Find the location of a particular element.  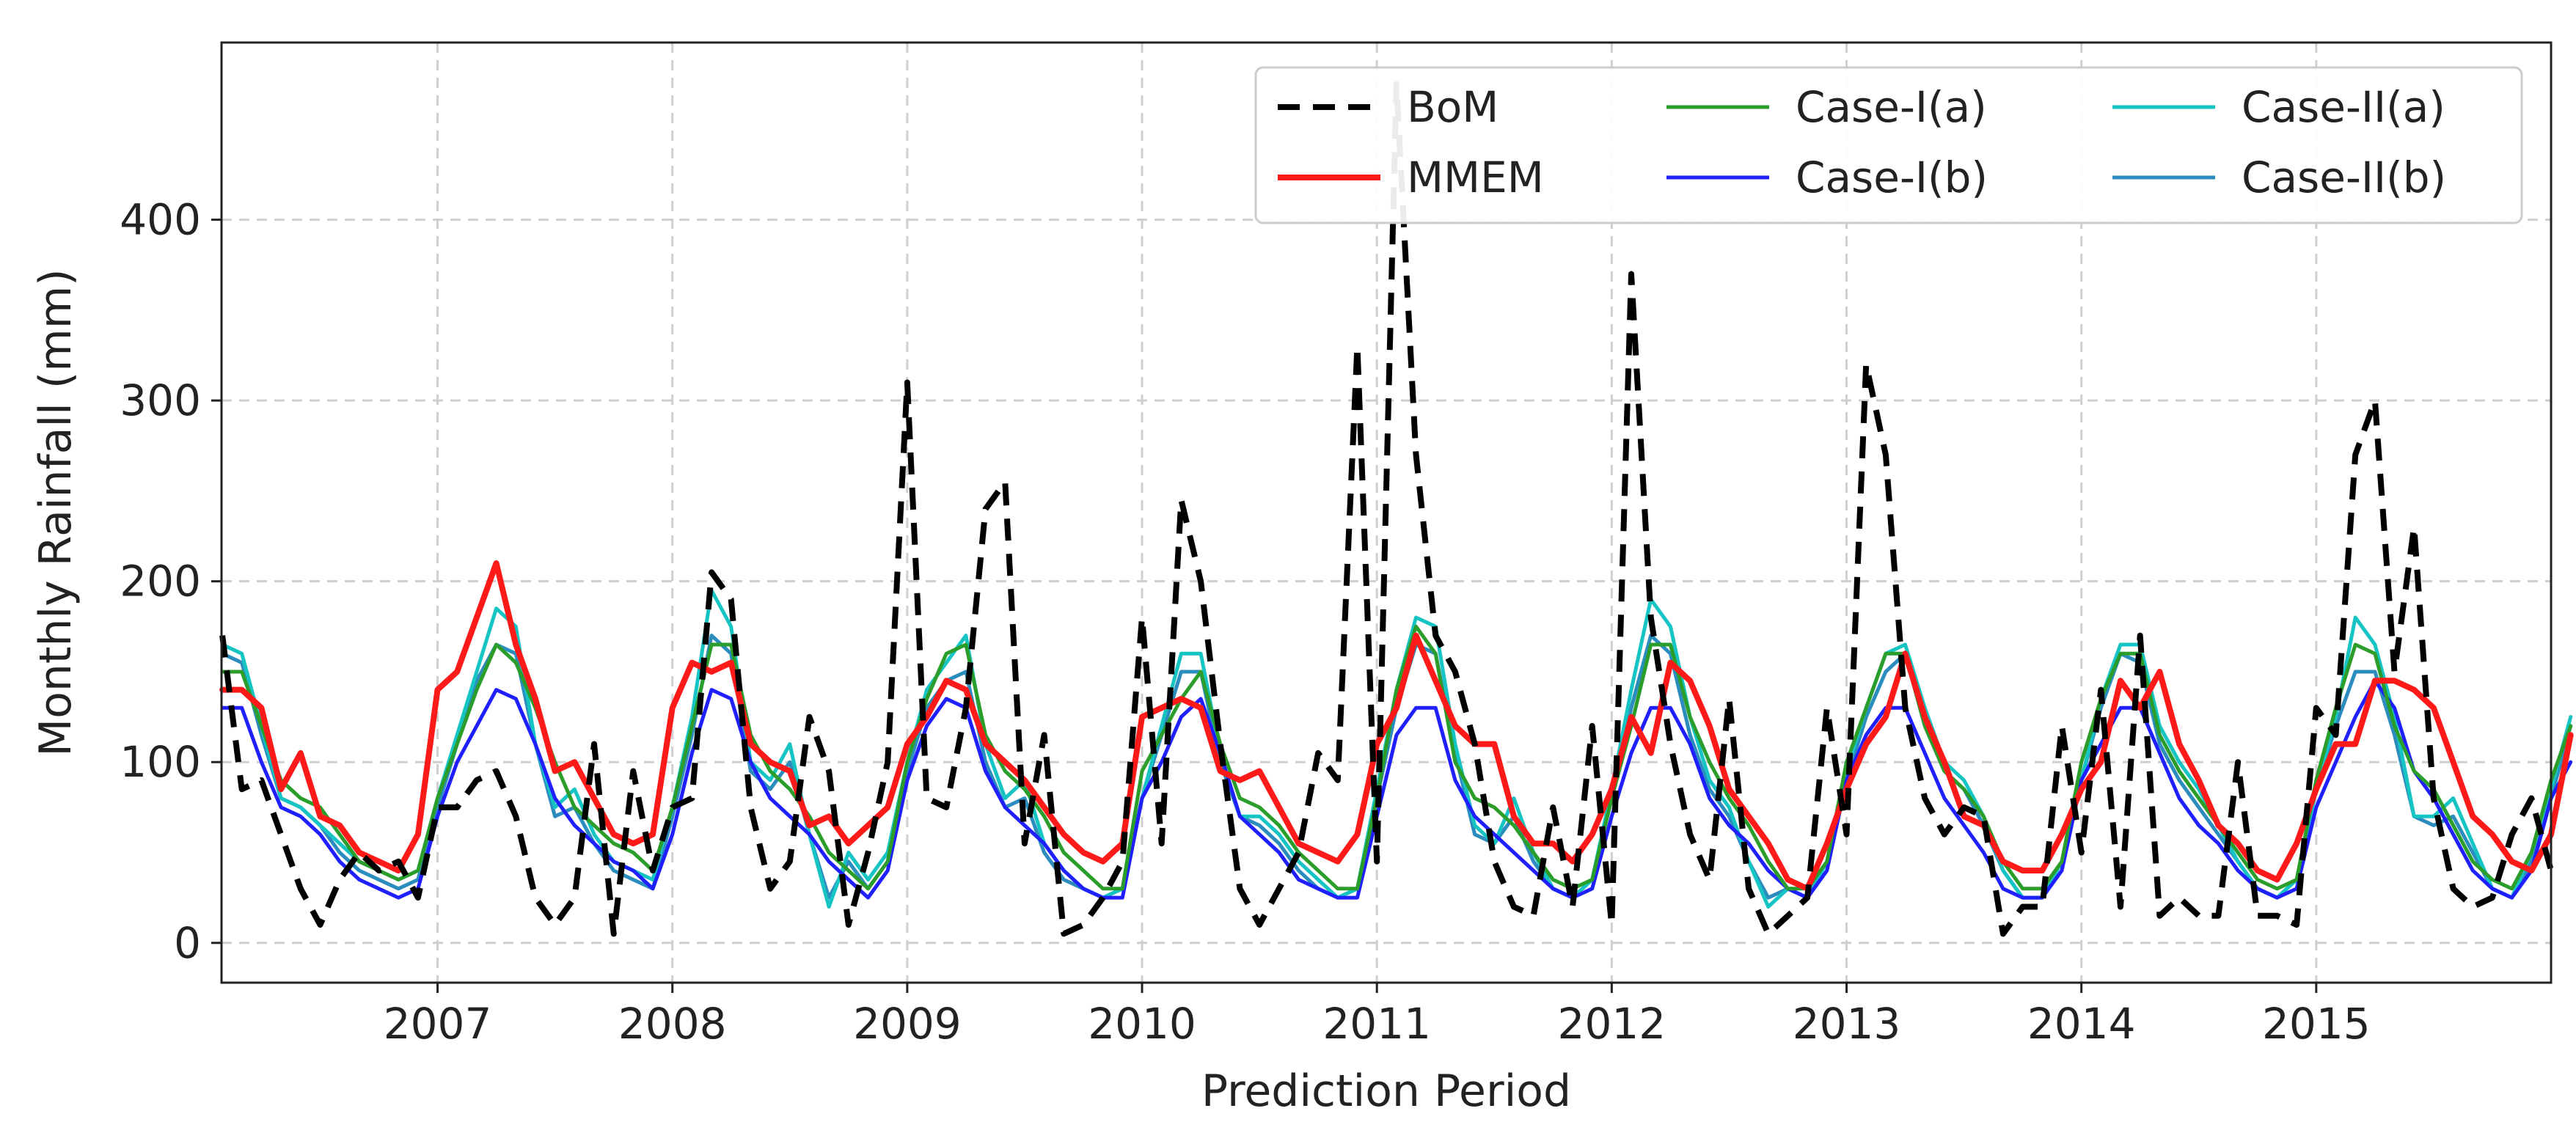

x-tick-label: 2012 is located at coordinates (1612, 1024).